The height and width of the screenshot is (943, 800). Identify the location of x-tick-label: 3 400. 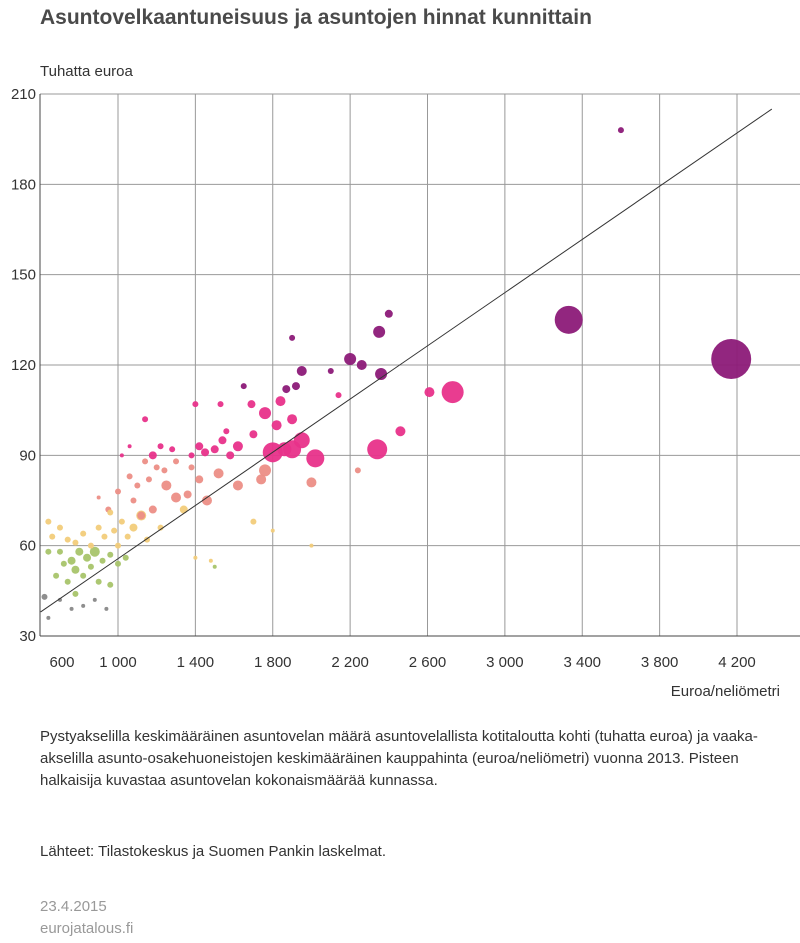
(582, 662).